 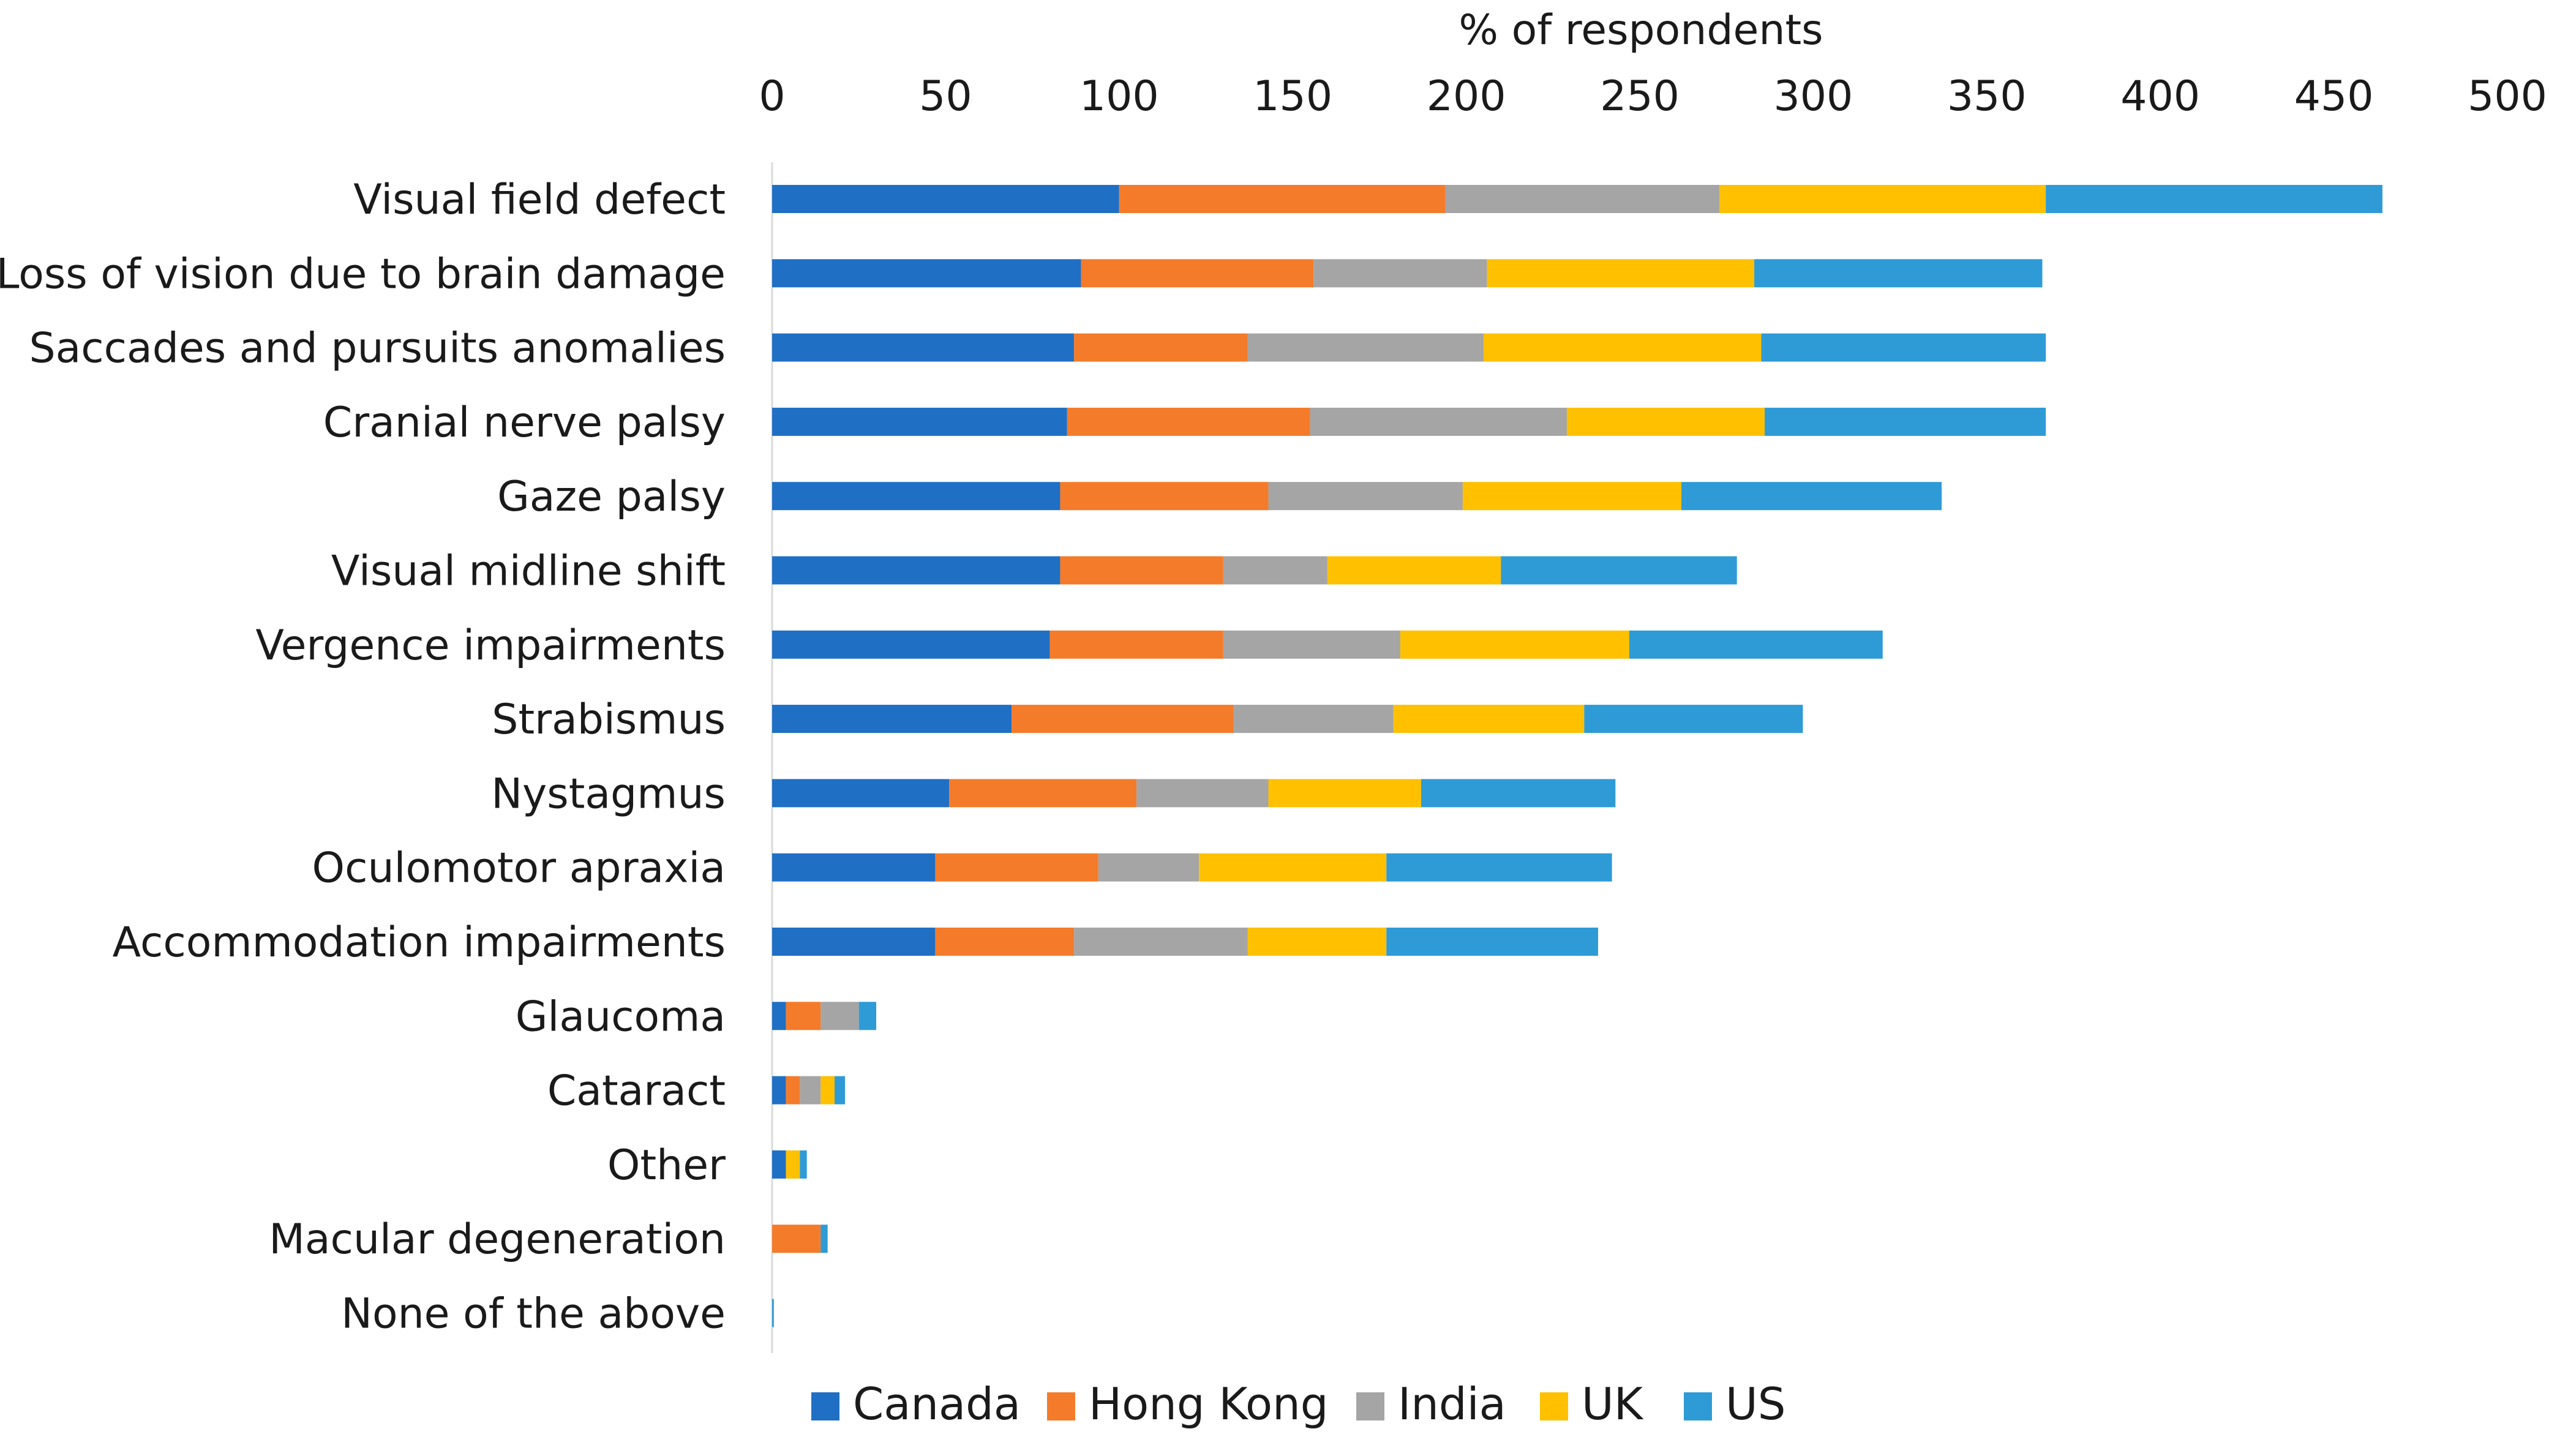 What do you see at coordinates (945, 96) in the screenshot?
I see `x-tick-label-50: 50` at bounding box center [945, 96].